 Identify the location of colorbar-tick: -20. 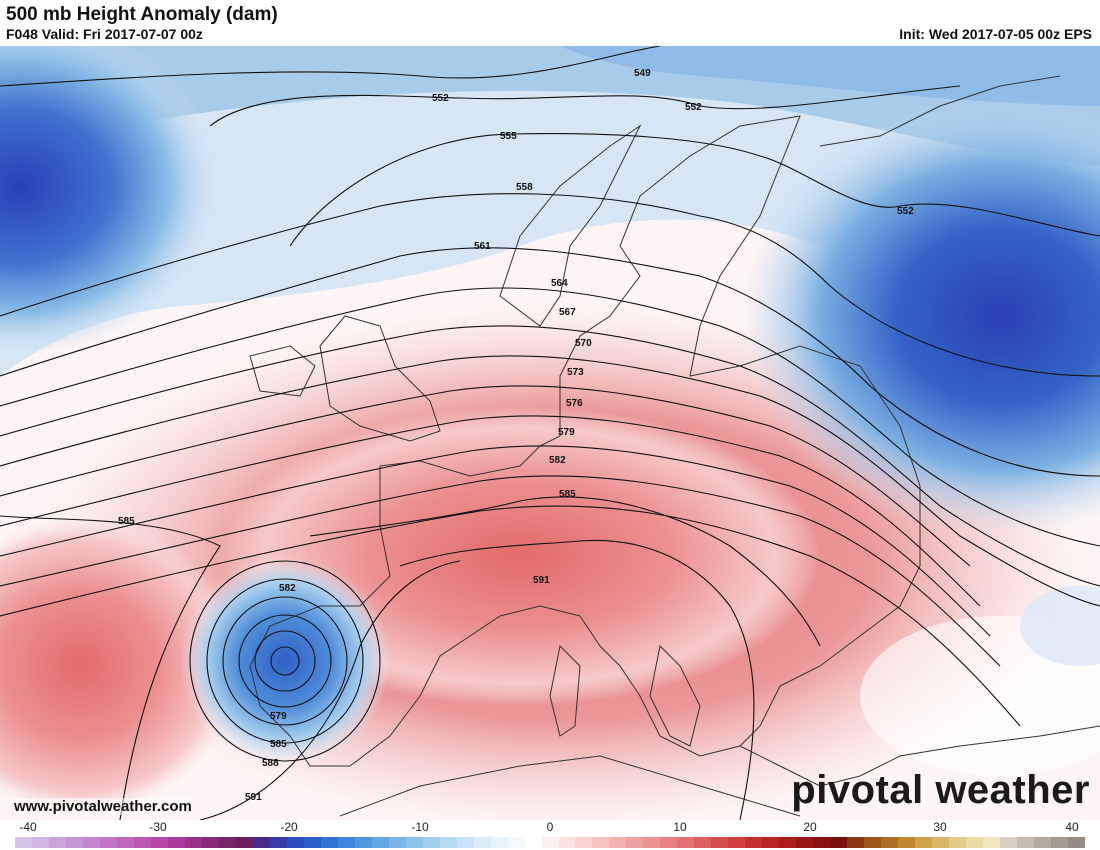
(289, 827).